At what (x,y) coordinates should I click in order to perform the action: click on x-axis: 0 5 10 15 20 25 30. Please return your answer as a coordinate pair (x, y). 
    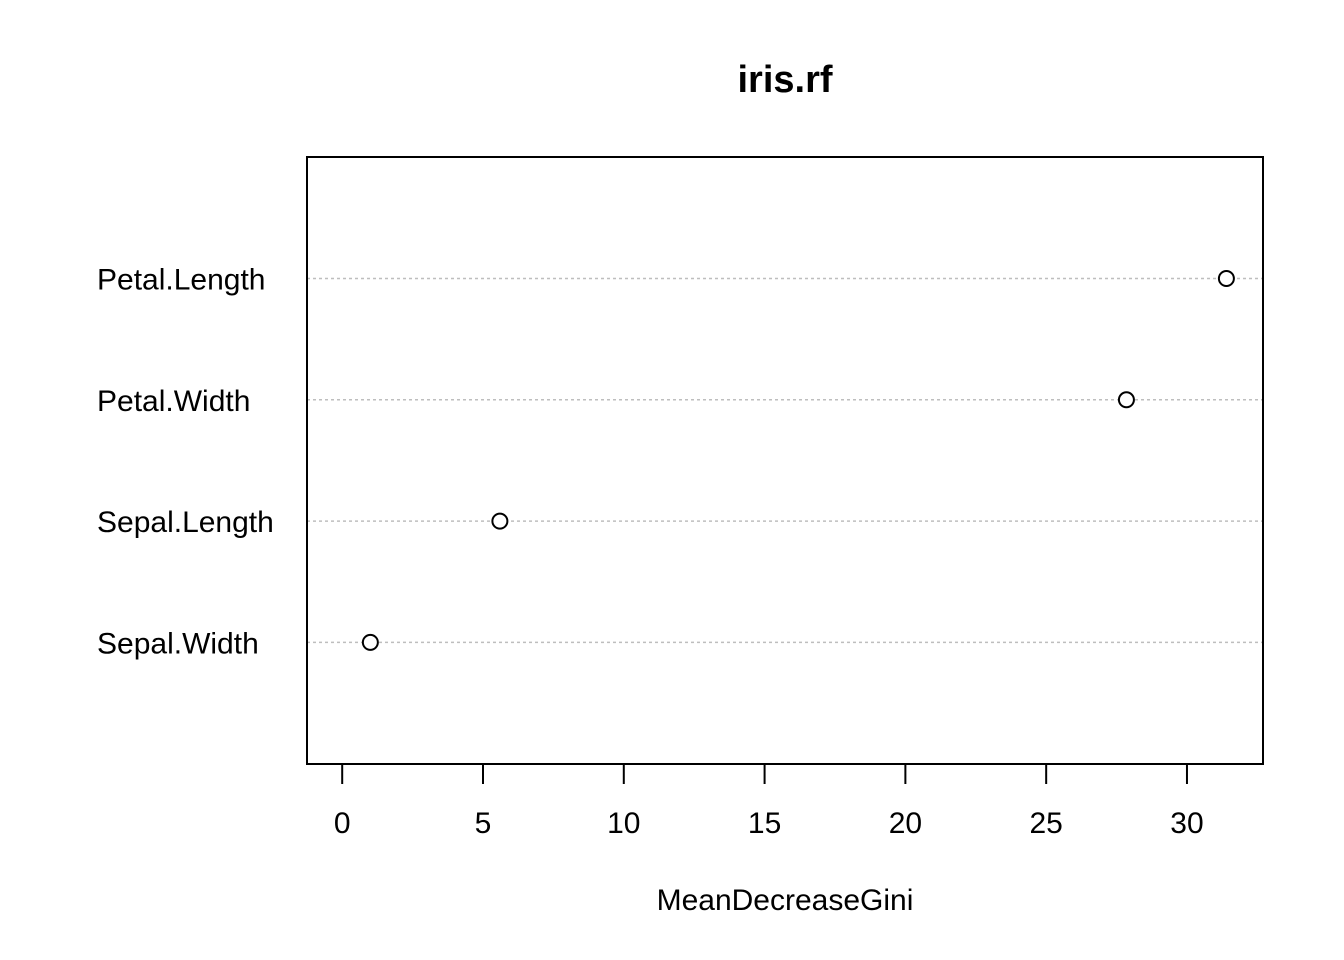
    Looking at the image, I should click on (769, 801).